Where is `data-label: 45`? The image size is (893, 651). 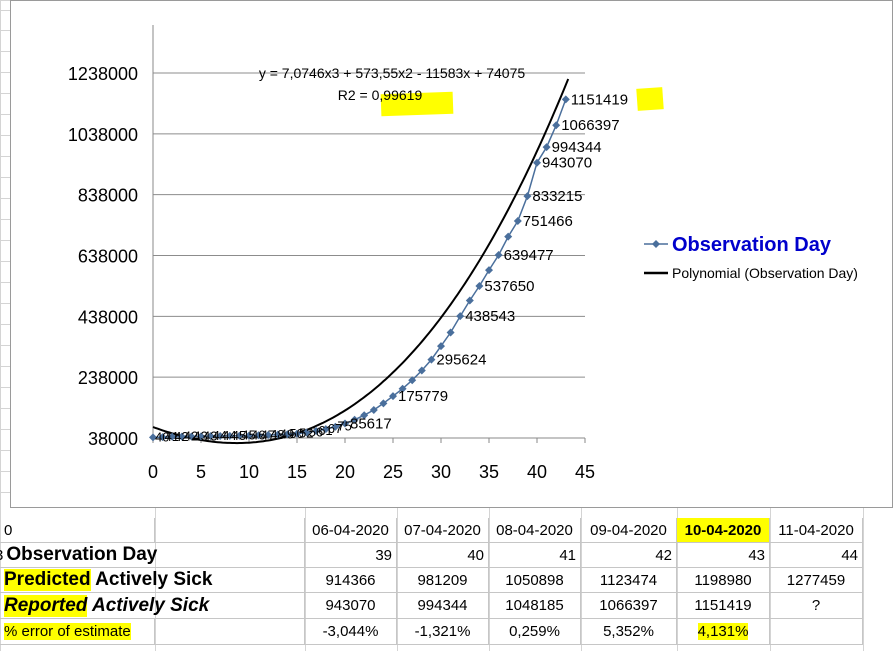
data-label: 45 is located at coordinates (239, 435).